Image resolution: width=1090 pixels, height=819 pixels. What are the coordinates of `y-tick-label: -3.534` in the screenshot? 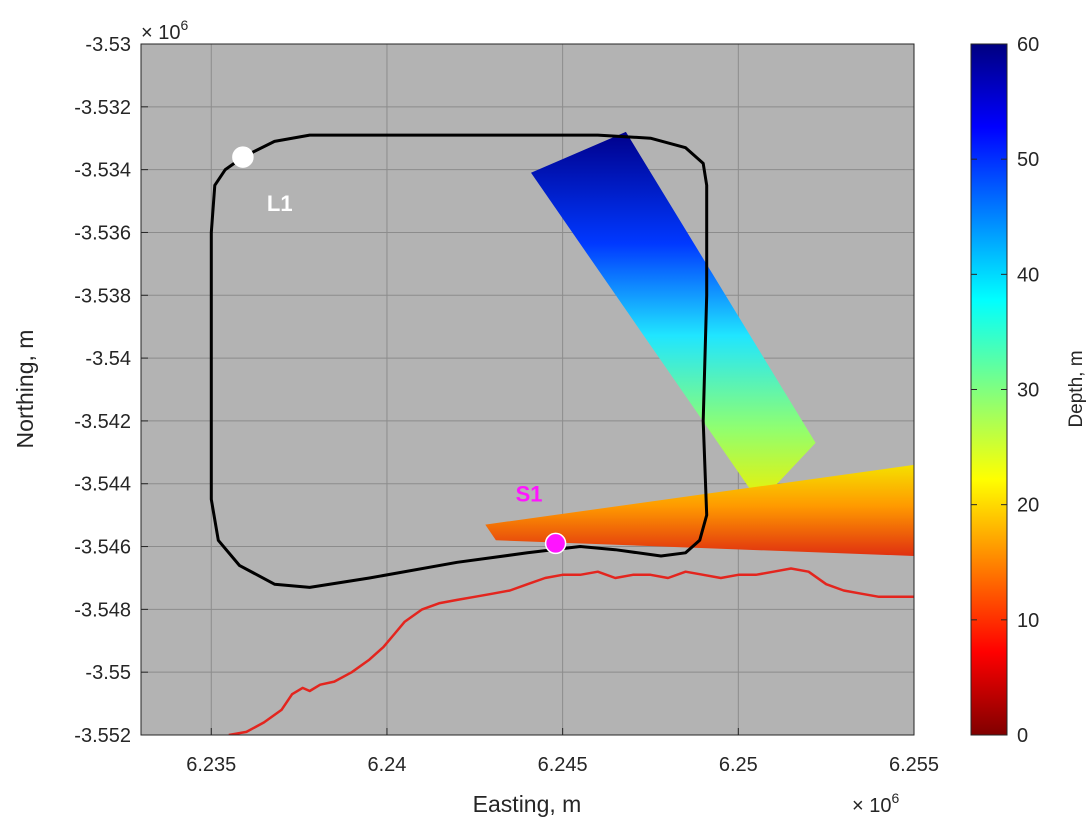 It's located at (102, 171).